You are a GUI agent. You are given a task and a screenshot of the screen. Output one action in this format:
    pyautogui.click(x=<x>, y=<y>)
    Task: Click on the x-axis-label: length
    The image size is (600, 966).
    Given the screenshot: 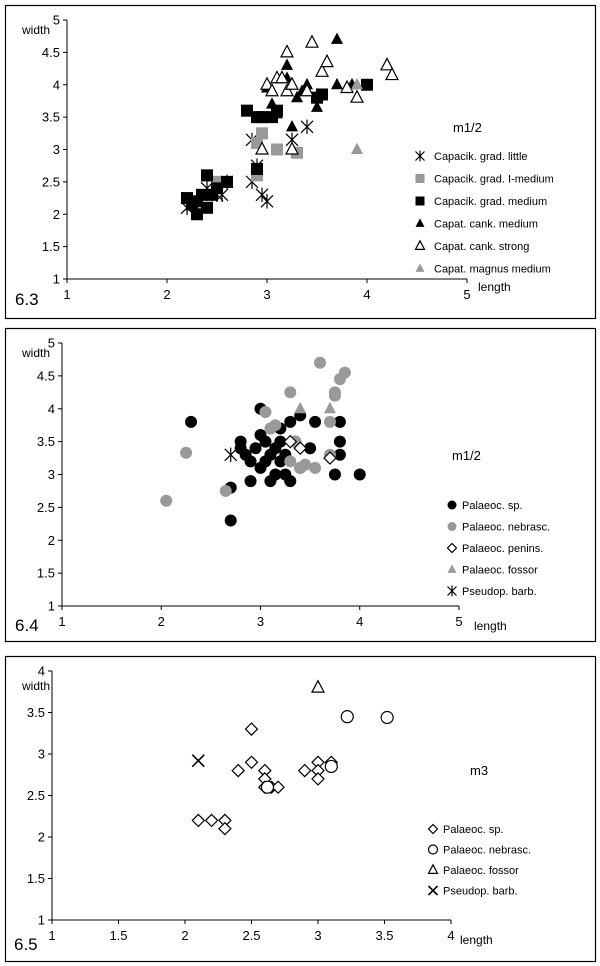 What is the action you would take?
    pyautogui.click(x=494, y=287)
    